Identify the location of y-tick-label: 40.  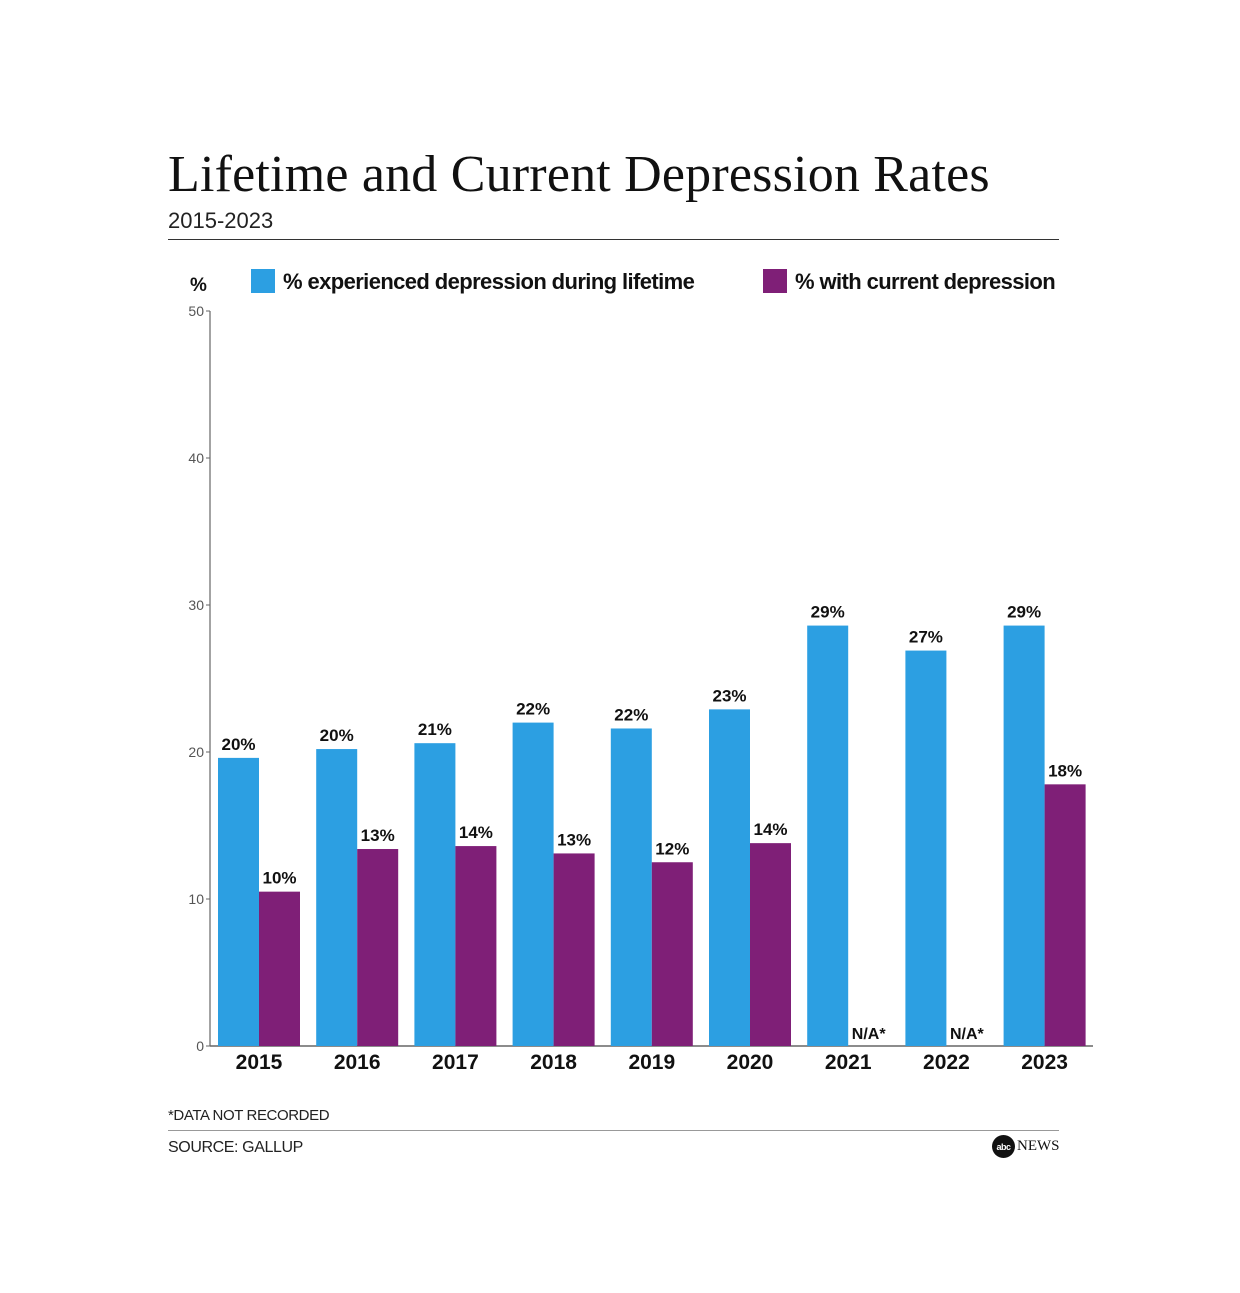
(196, 458).